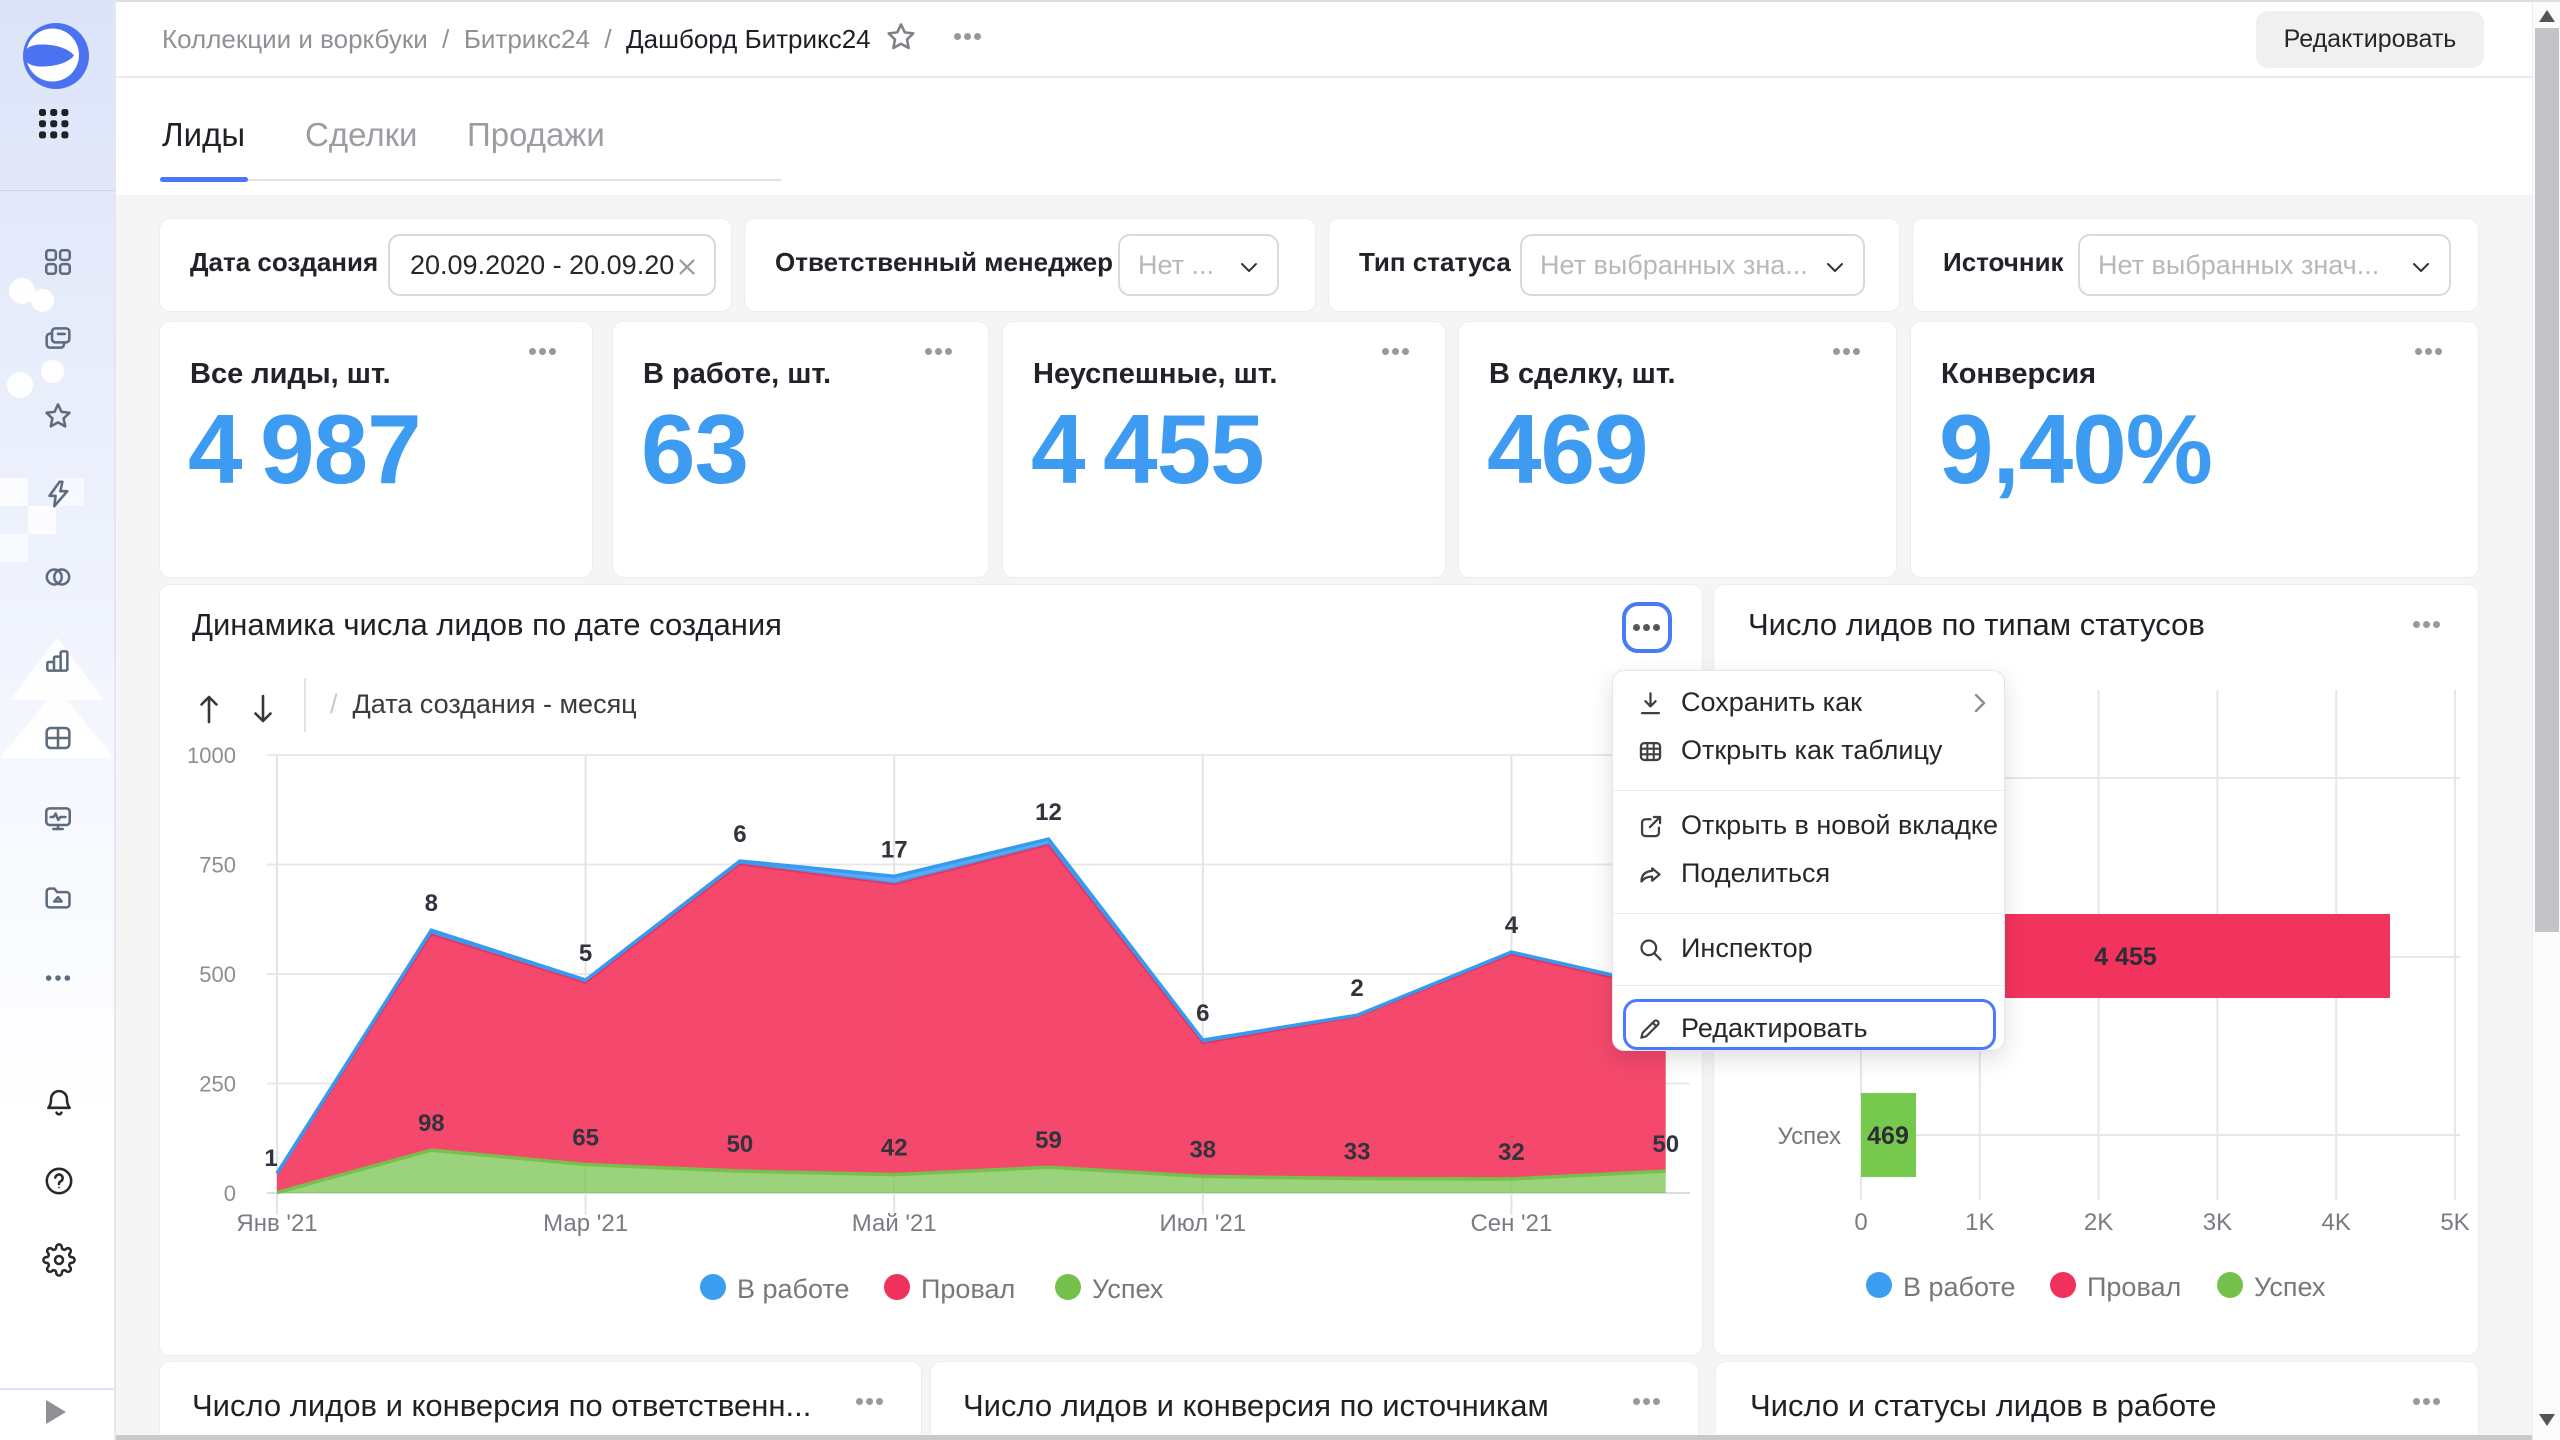 This screenshot has width=2560, height=1440. I want to click on svg-text: 3K, so click(2217, 1222).